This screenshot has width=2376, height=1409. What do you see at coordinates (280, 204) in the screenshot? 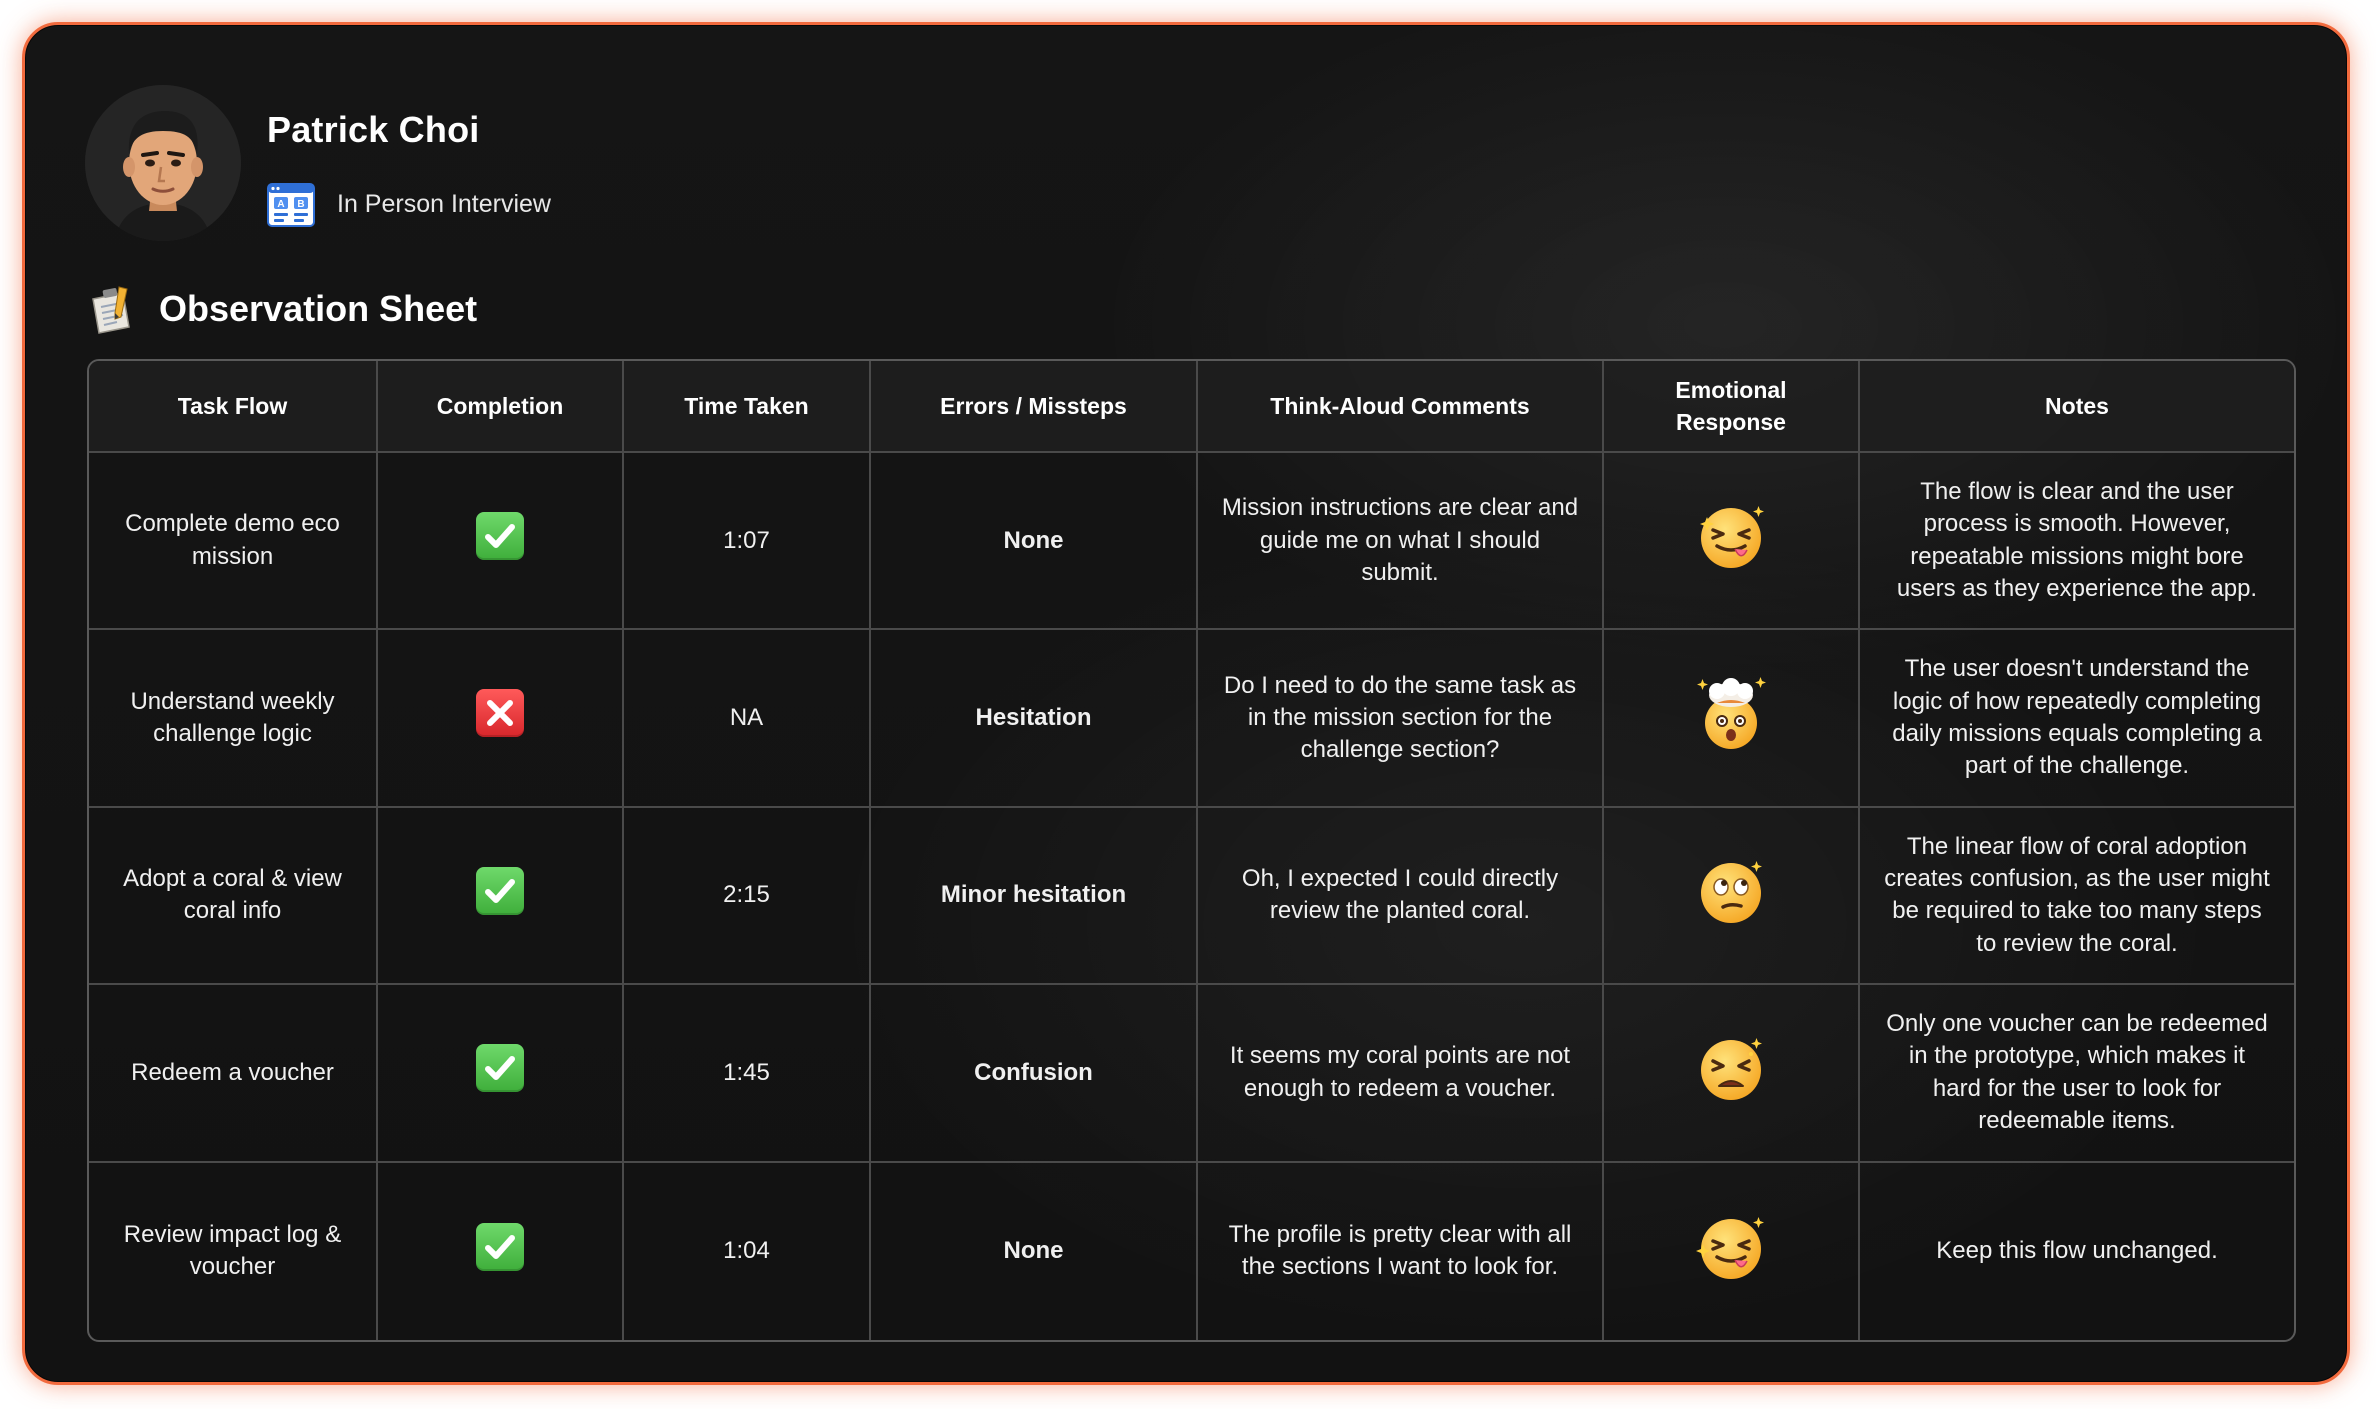
I see `svg-text: A` at bounding box center [280, 204].